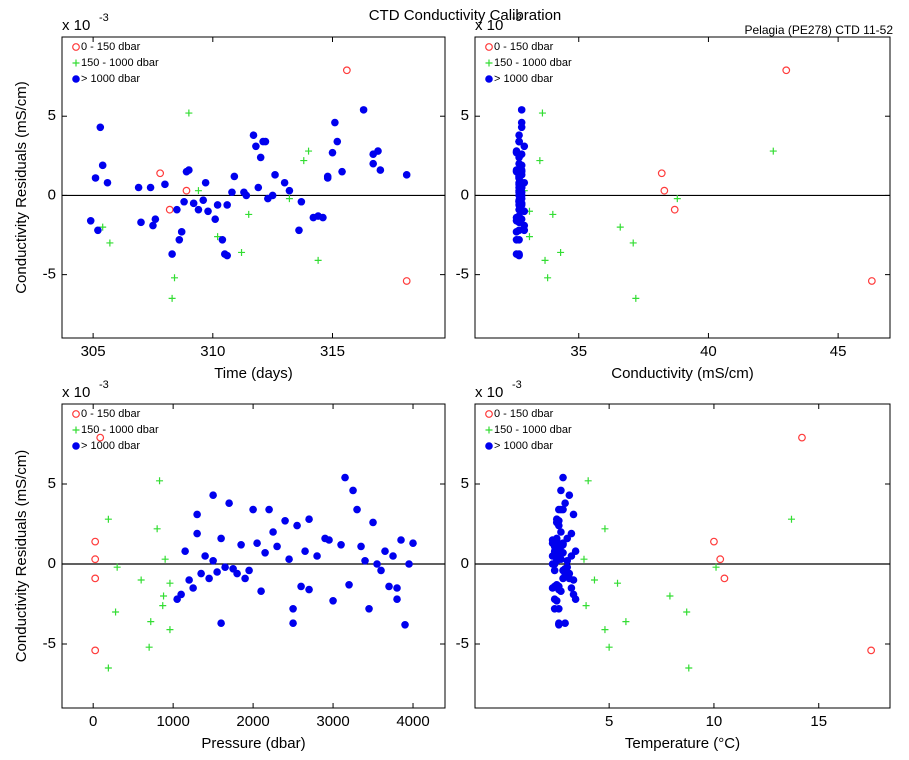 This screenshot has height=760, width=909. Describe the element at coordinates (609, 721) in the screenshot. I see `x-tick-label: 5` at that location.